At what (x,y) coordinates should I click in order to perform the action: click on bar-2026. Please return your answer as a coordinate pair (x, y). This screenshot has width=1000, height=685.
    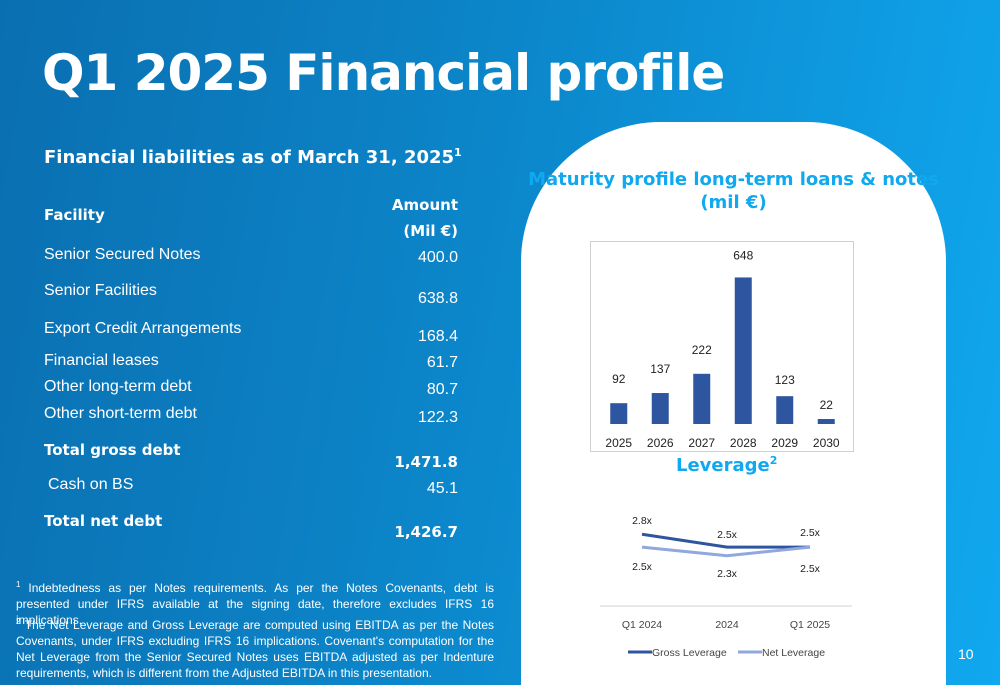
    Looking at the image, I should click on (660, 408).